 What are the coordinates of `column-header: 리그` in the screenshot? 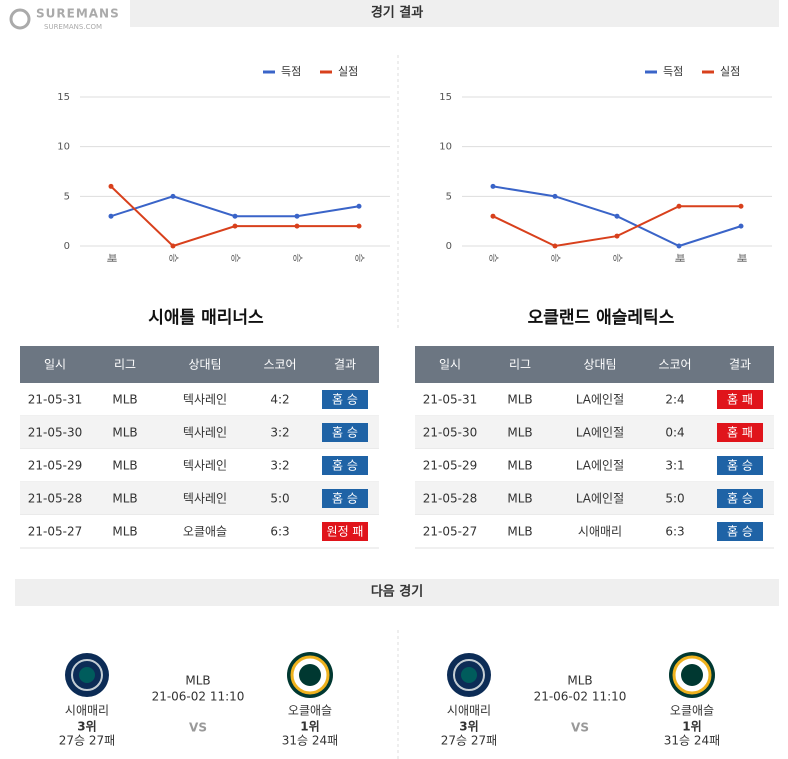 It's located at (520, 365).